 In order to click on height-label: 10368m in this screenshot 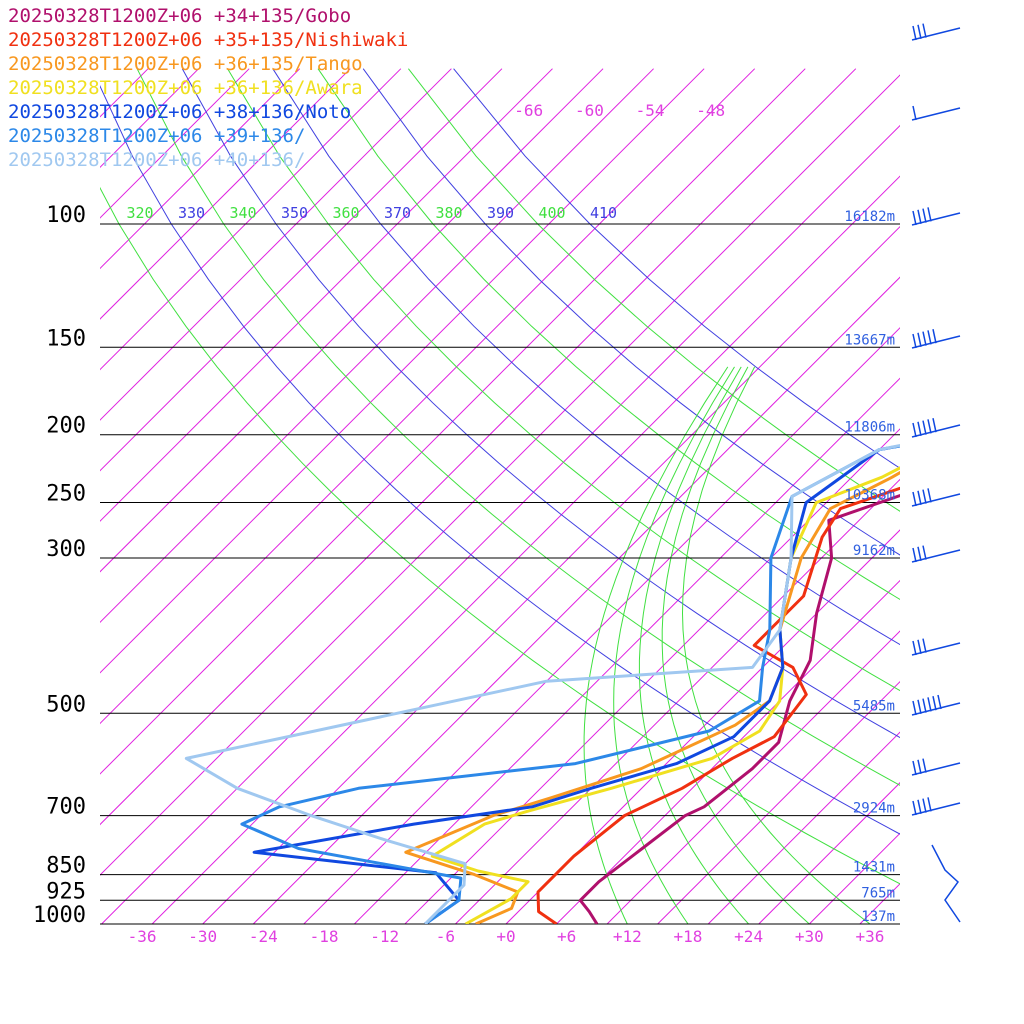, I will do `click(869, 496)`.